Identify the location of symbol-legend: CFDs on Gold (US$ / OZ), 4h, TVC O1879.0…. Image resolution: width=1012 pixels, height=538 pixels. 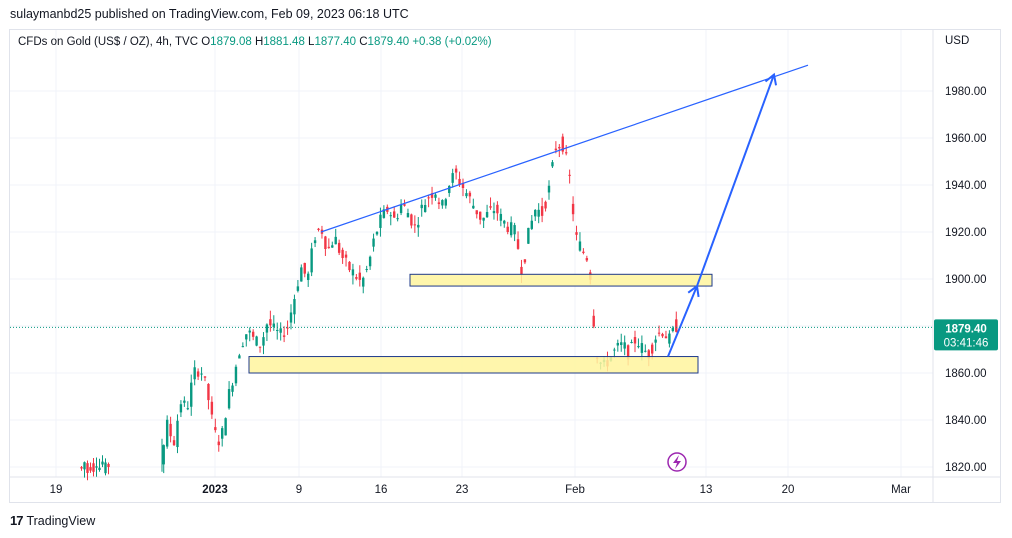
(255, 42).